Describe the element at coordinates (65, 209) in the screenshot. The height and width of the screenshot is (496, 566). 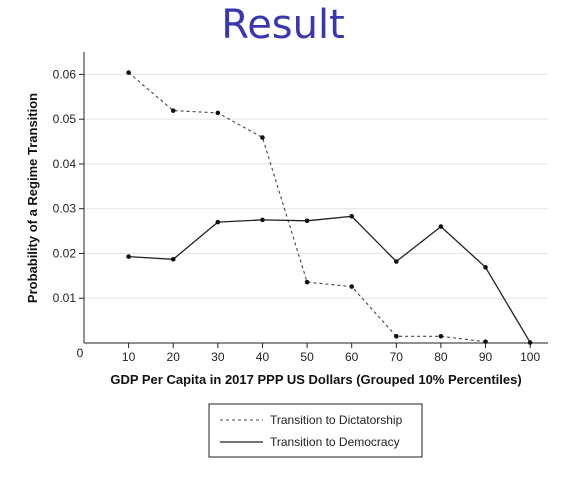
I see `y-tick-label: 0.03` at that location.